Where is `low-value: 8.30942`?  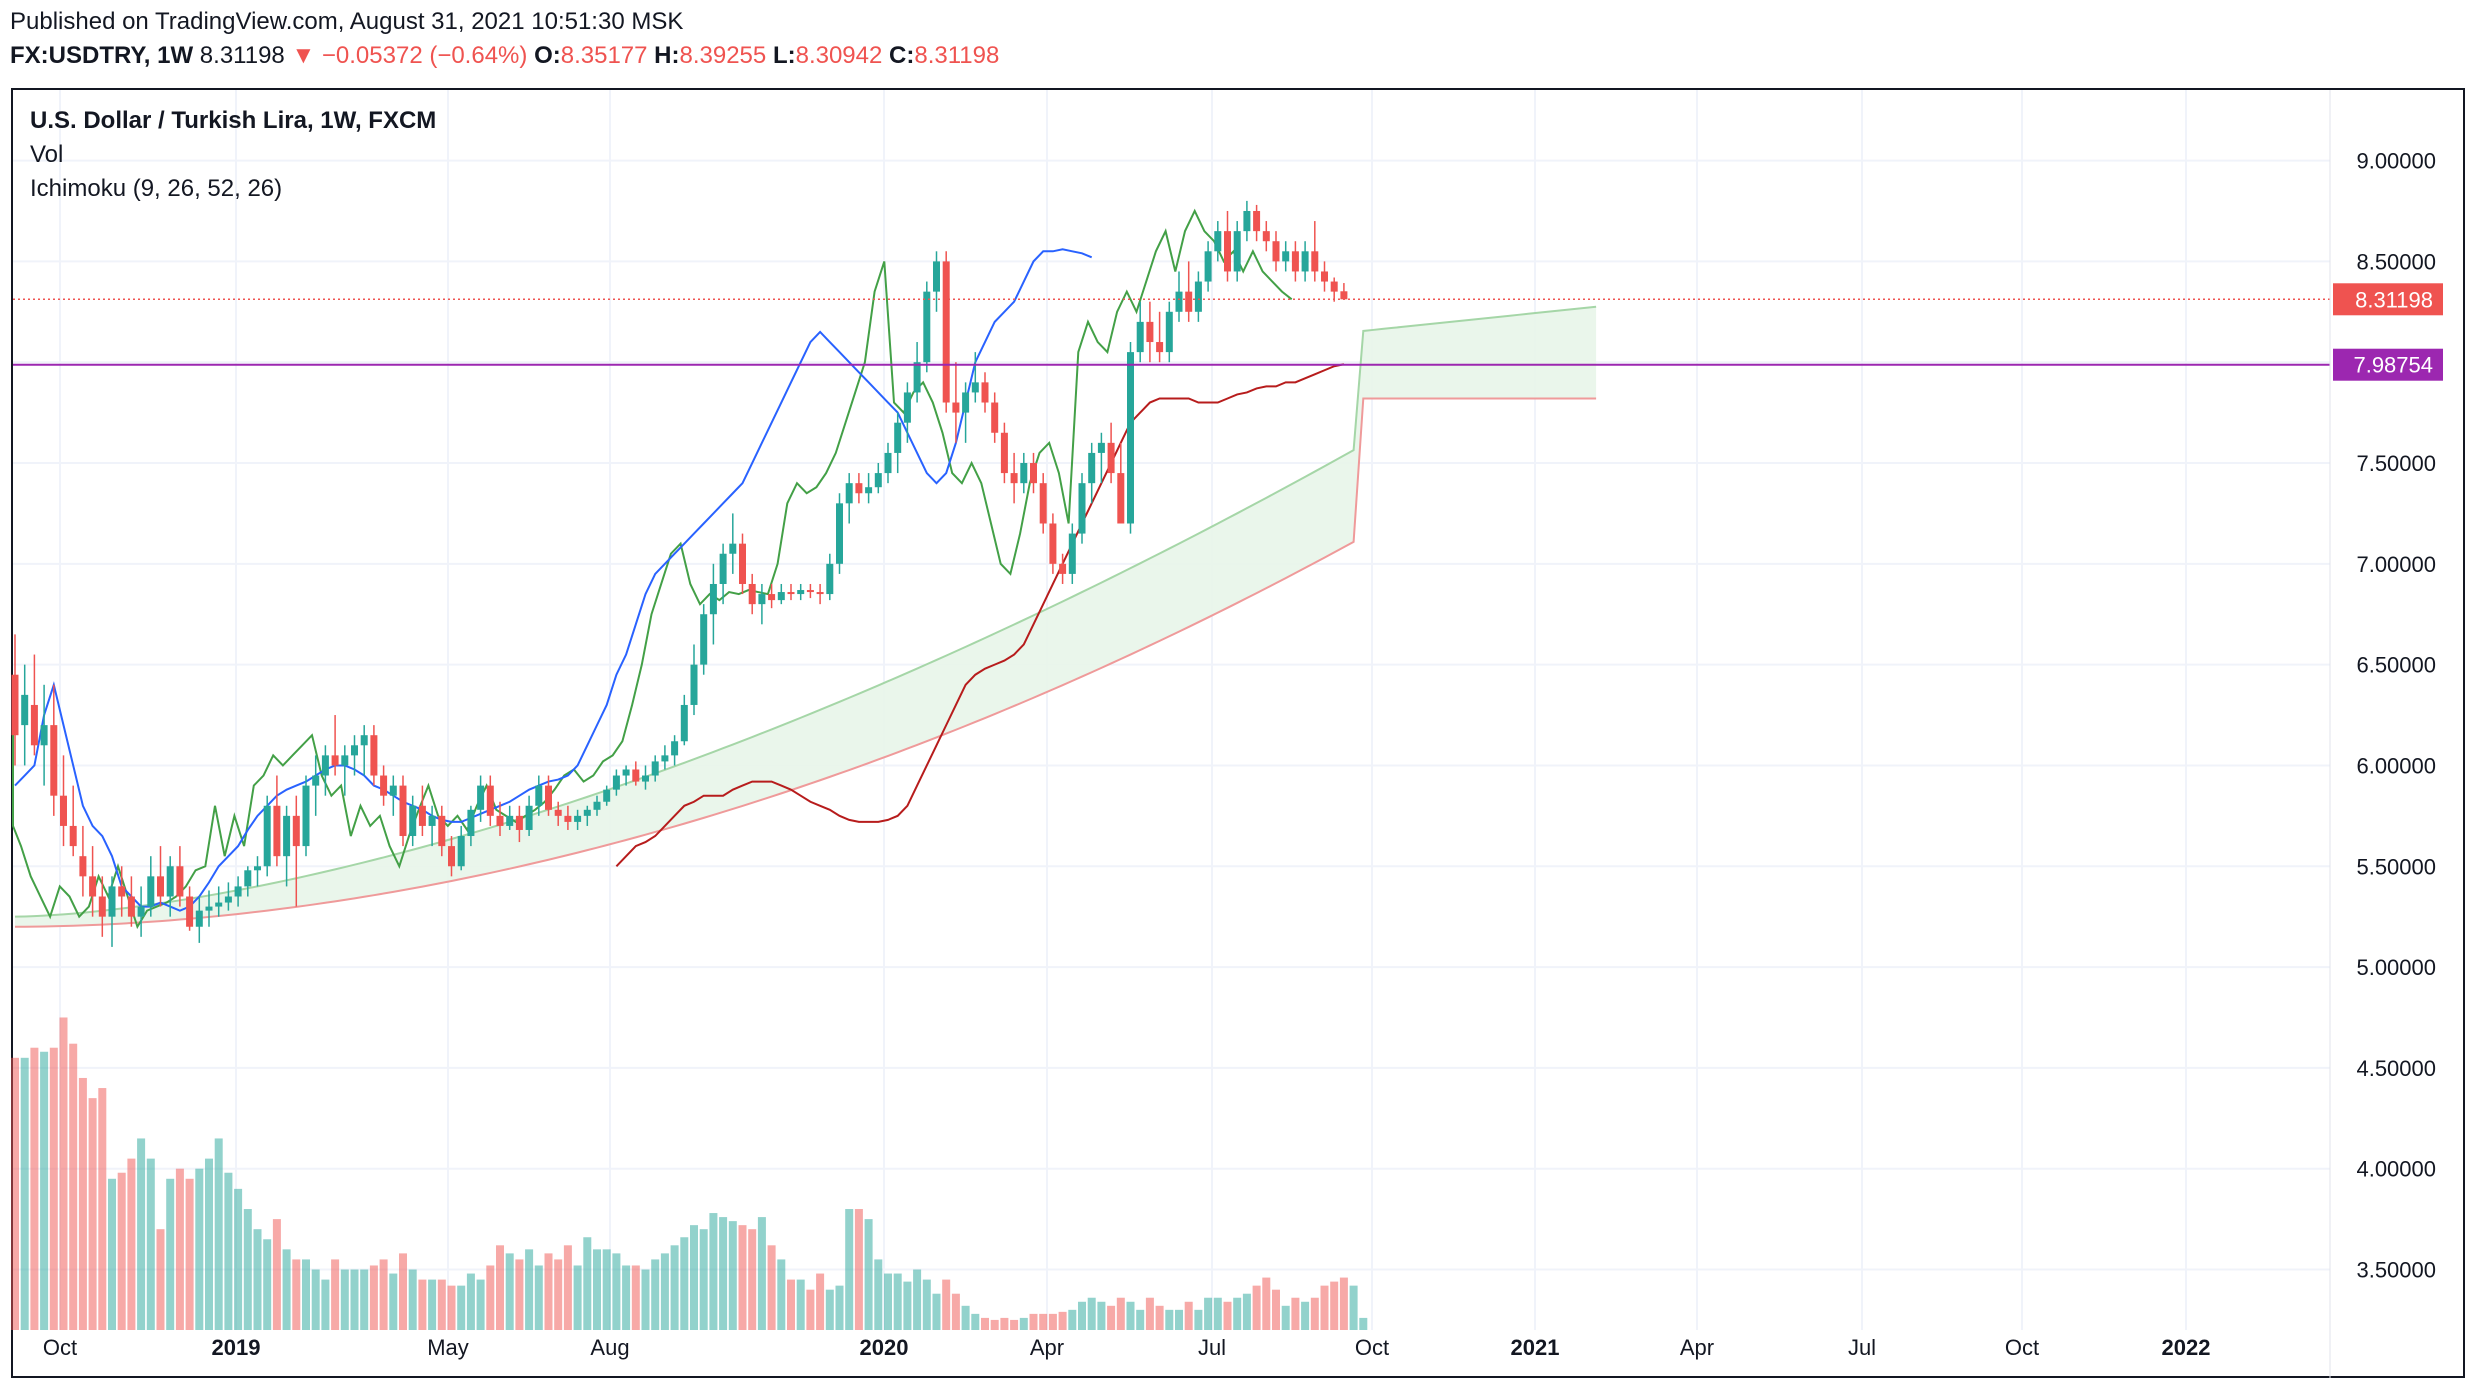 low-value: 8.30942 is located at coordinates (839, 55).